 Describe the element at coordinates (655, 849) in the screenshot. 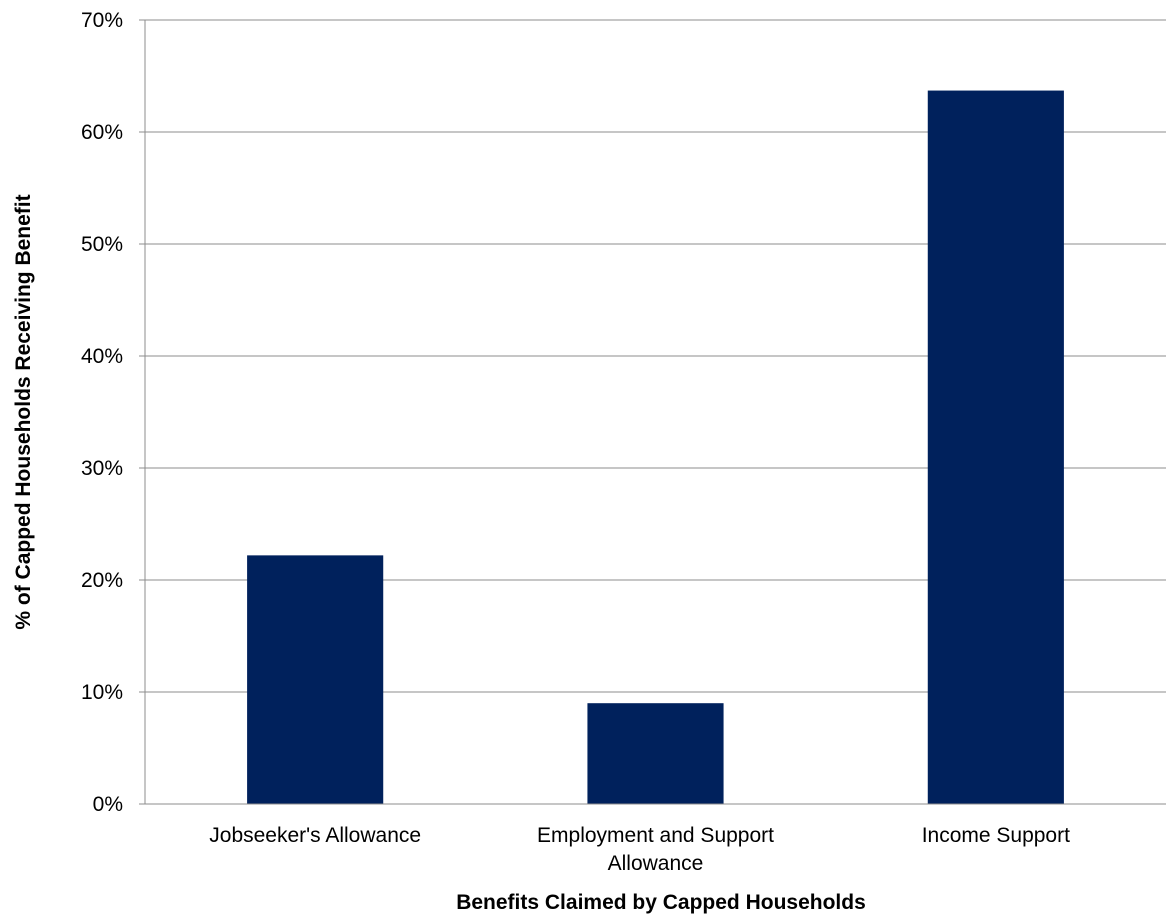

I see `x-category-label: Employment and Support Allowance` at that location.